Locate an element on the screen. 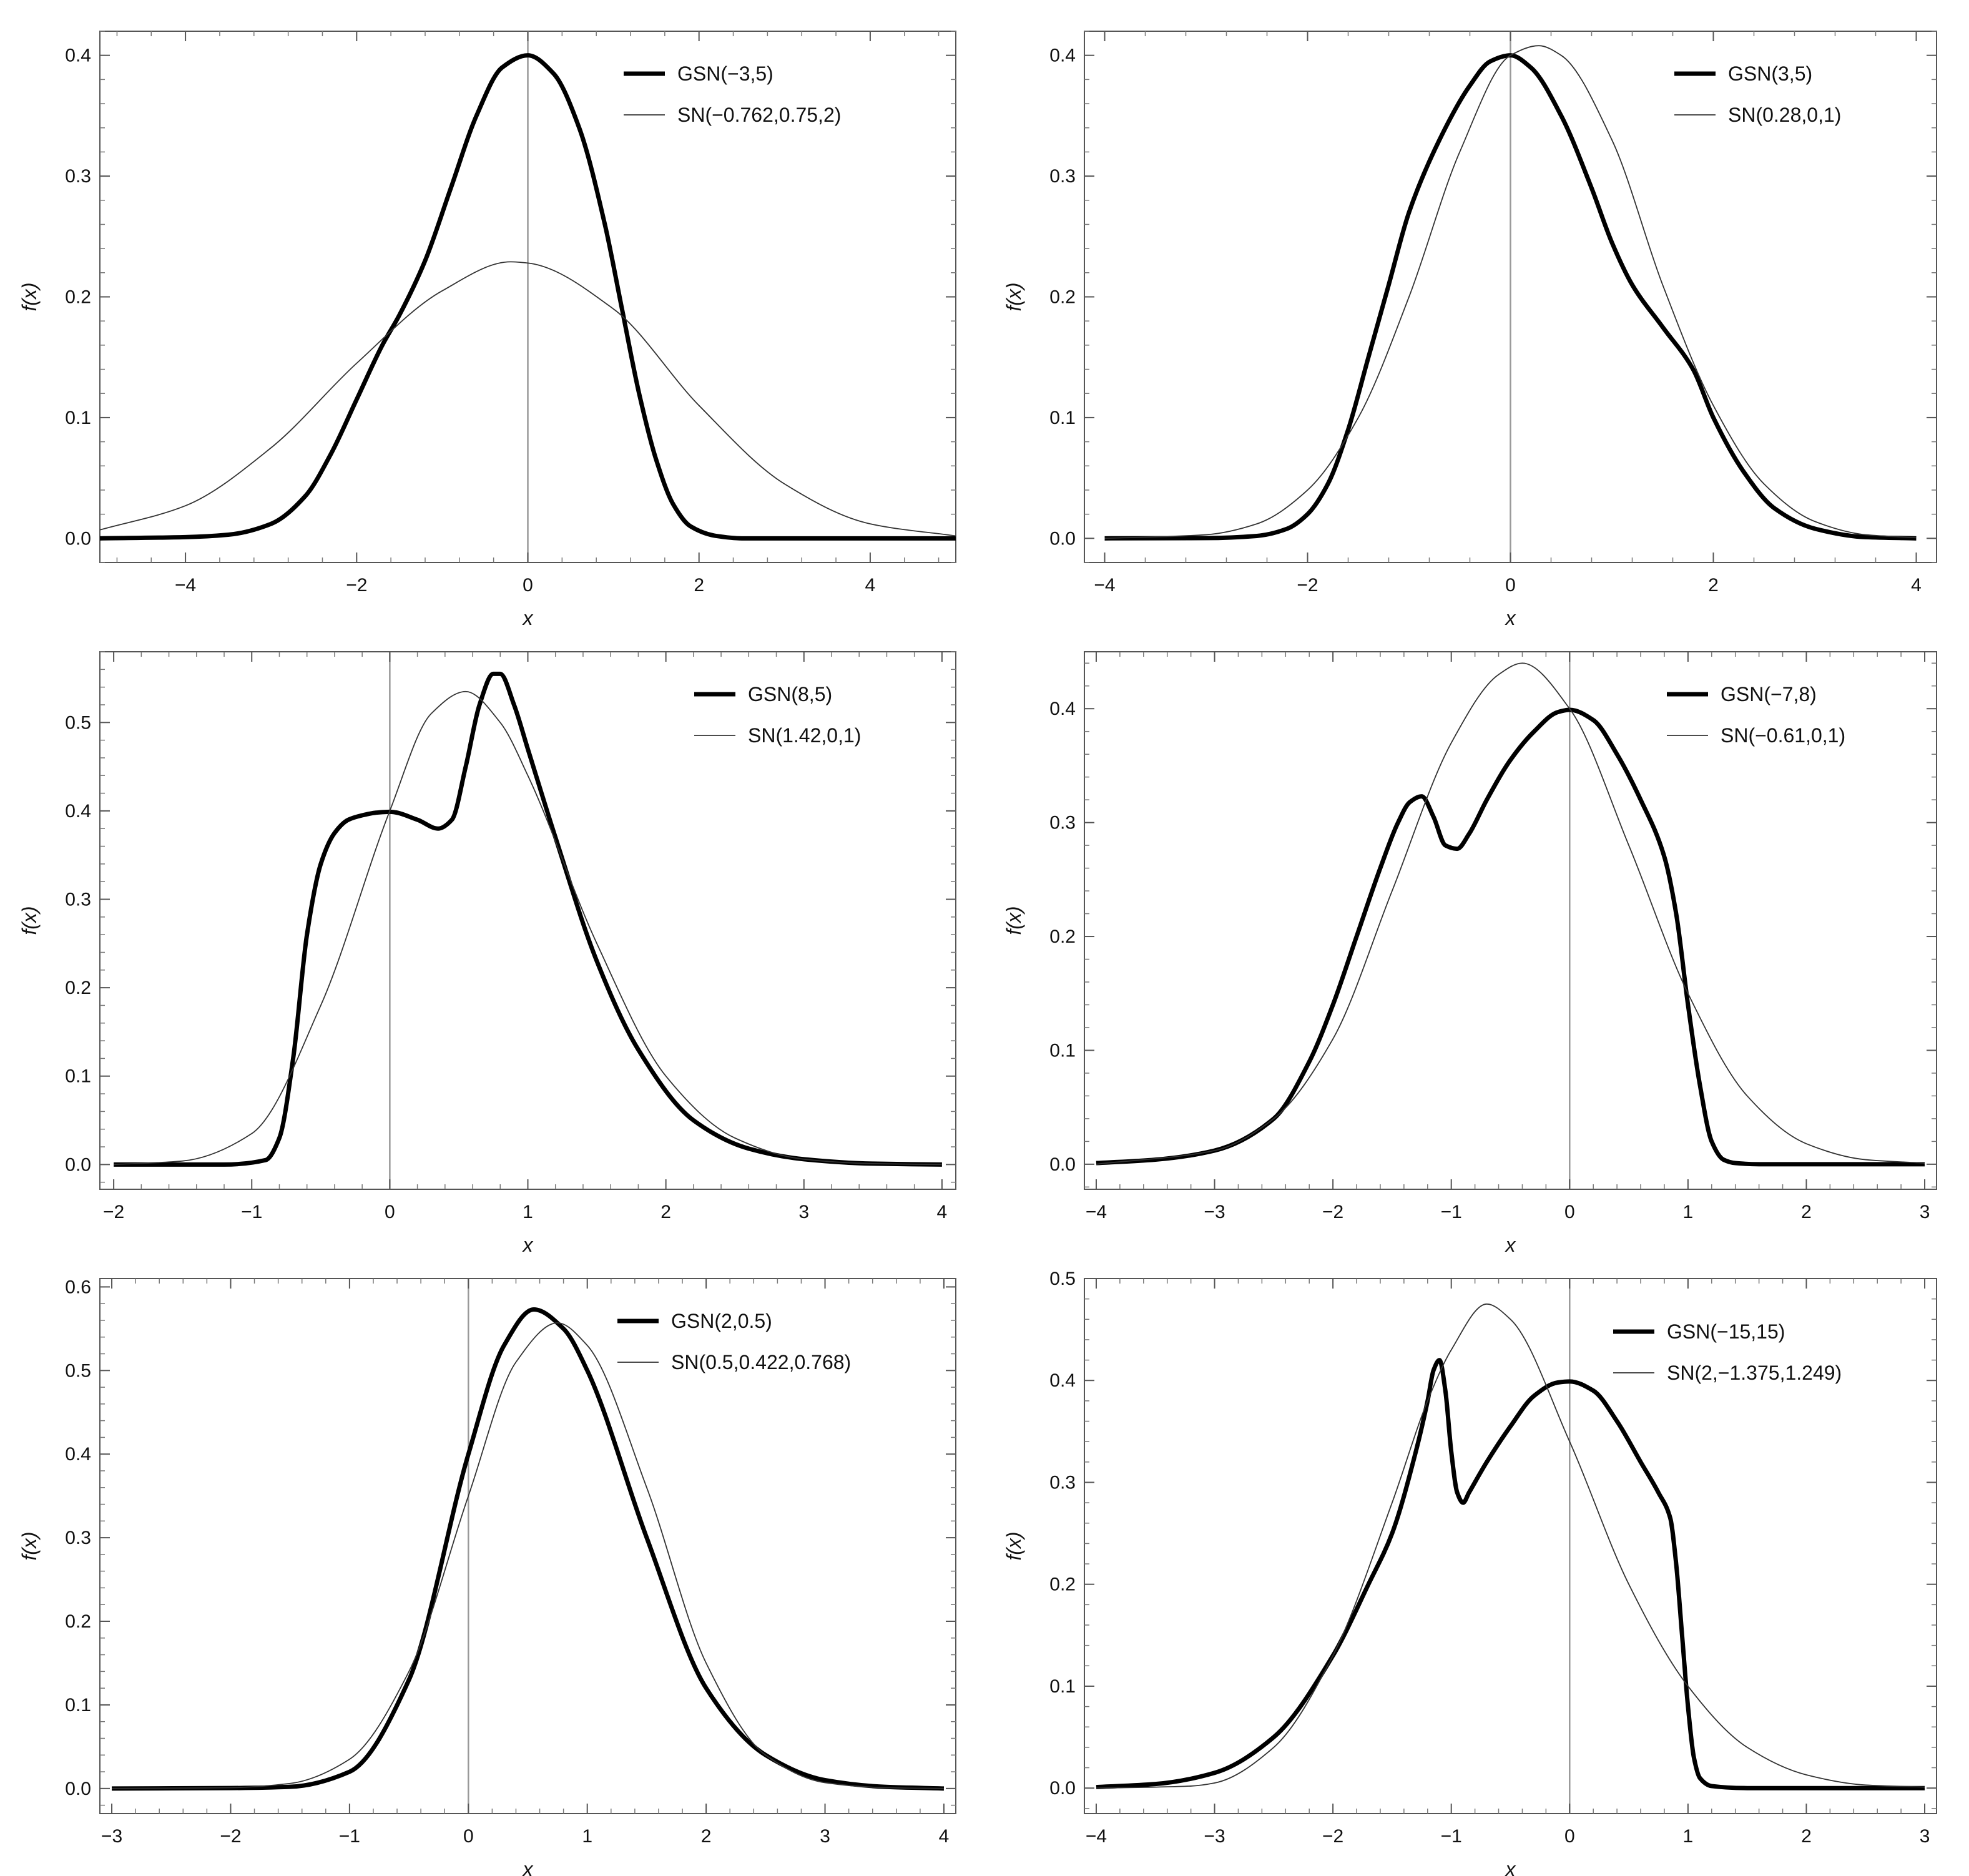  legend-entry: GSN(8,5) is located at coordinates (790, 694).